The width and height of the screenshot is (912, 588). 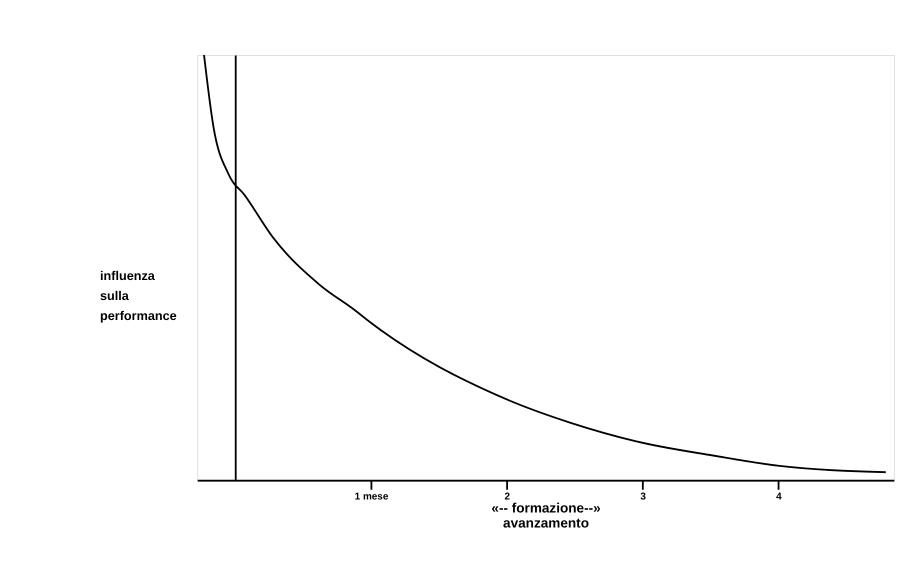 What do you see at coordinates (507, 497) in the screenshot?
I see `x-tick-label: 2` at bounding box center [507, 497].